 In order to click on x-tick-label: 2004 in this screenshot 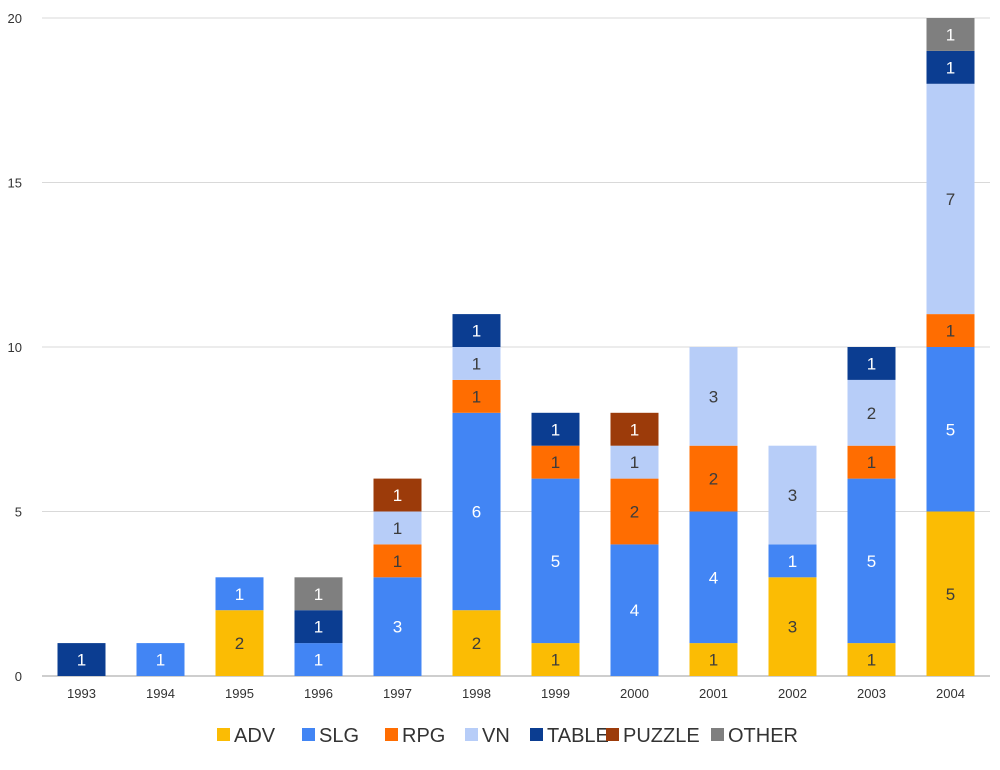, I will do `click(950, 693)`.